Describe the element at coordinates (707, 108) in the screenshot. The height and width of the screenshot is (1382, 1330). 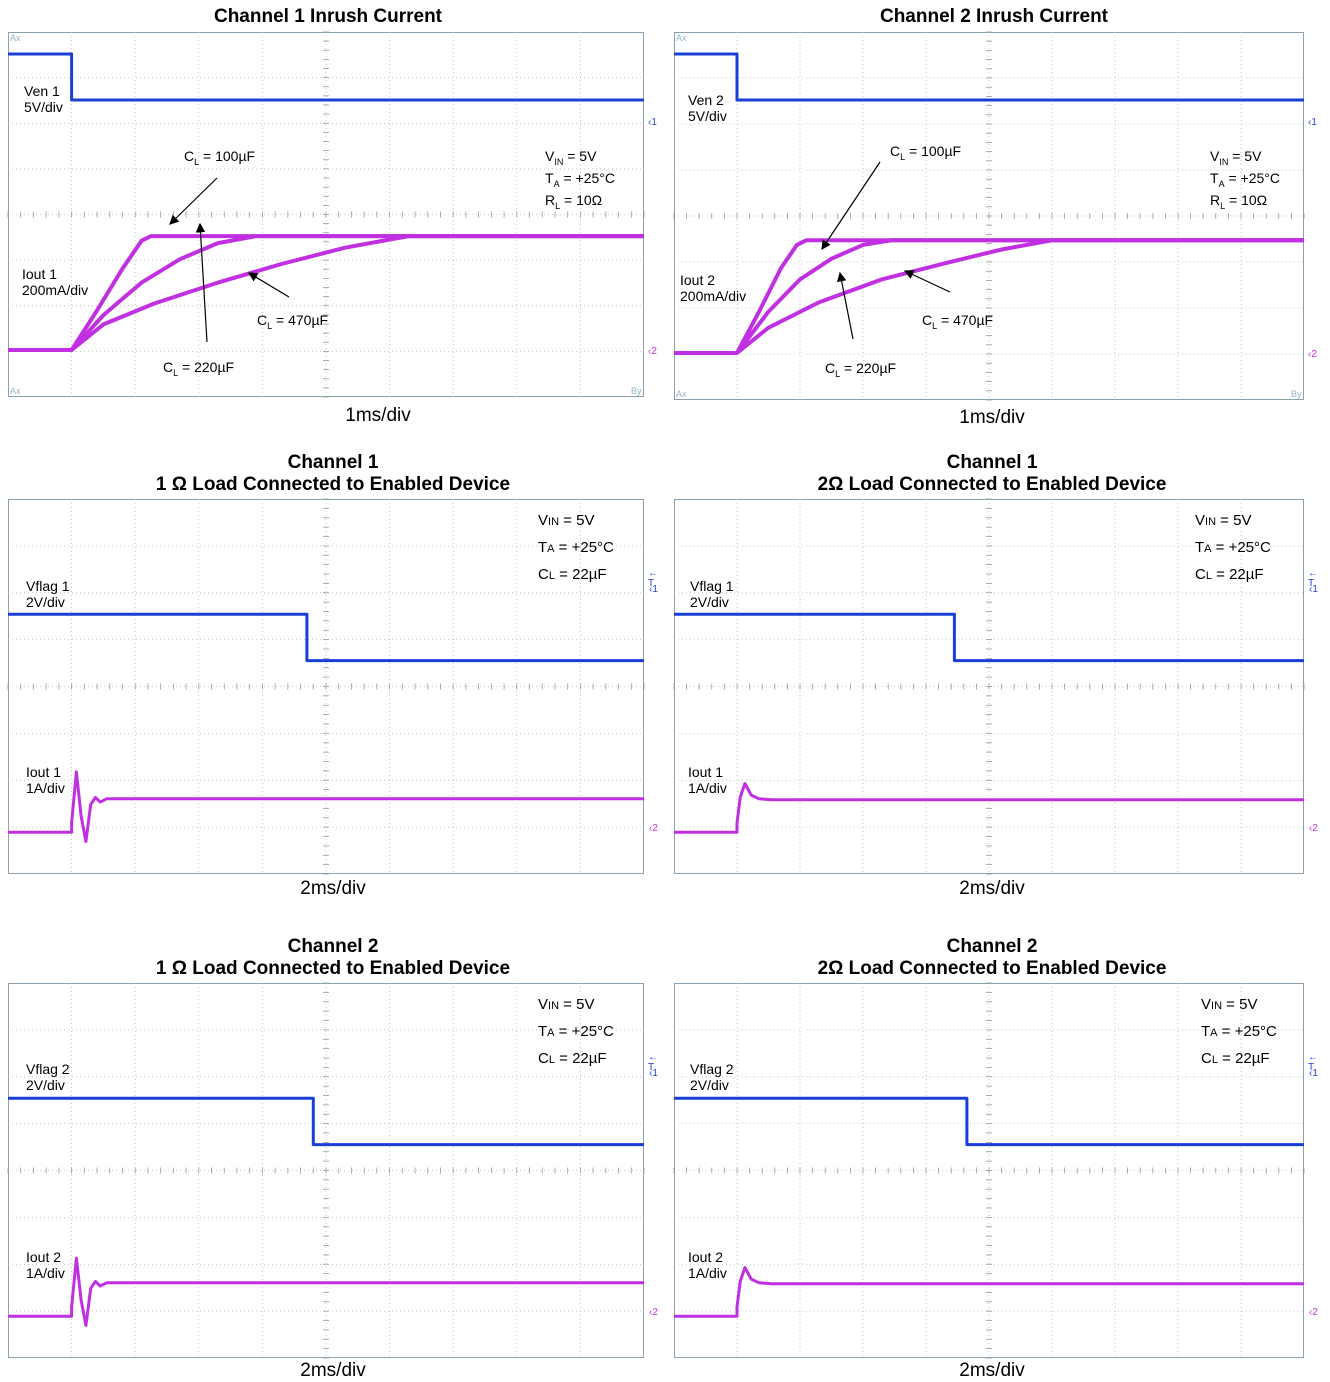
I see `channel-label-ven: Ven 2 5V/div` at that location.